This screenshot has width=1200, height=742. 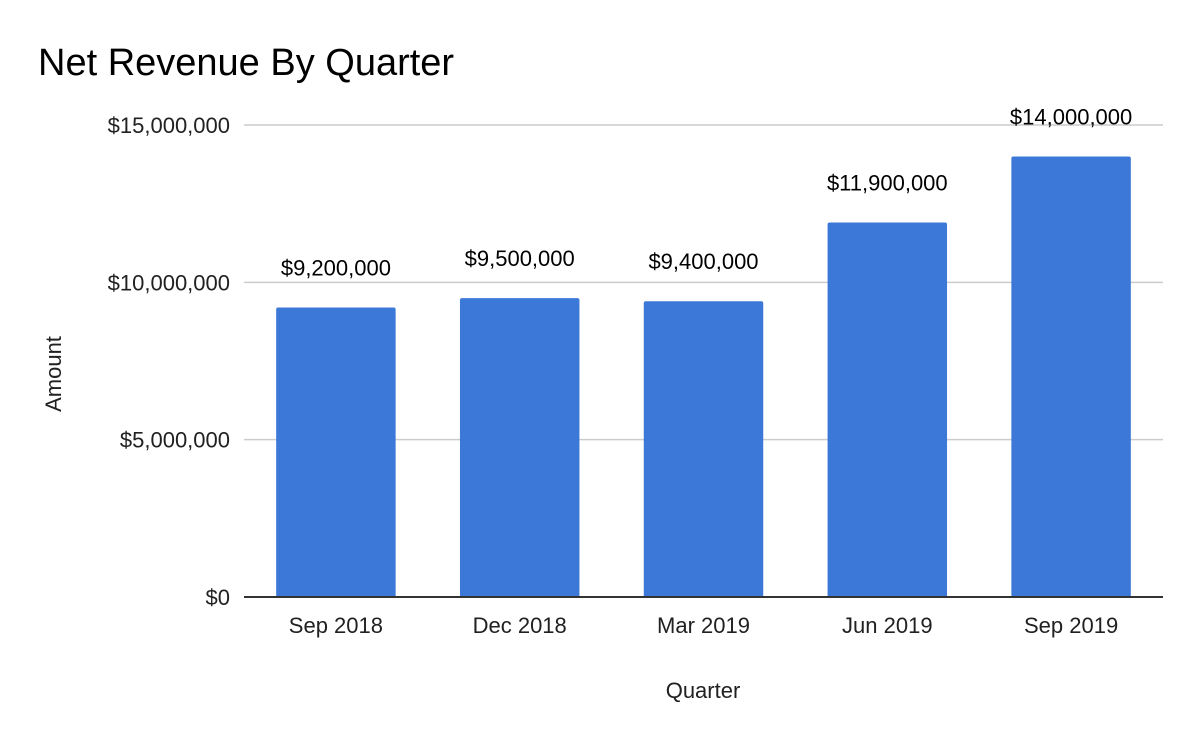 I want to click on data-label: $9,200,000, so click(x=336, y=268).